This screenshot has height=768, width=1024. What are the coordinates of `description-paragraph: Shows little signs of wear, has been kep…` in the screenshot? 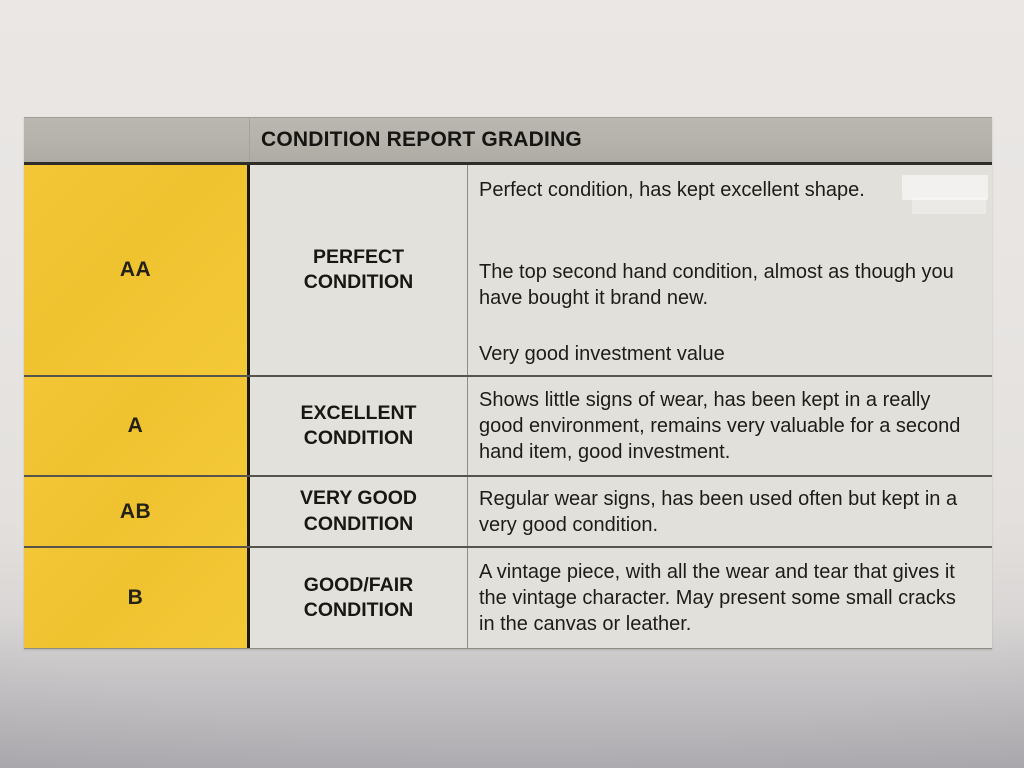 It's located at (720, 426).